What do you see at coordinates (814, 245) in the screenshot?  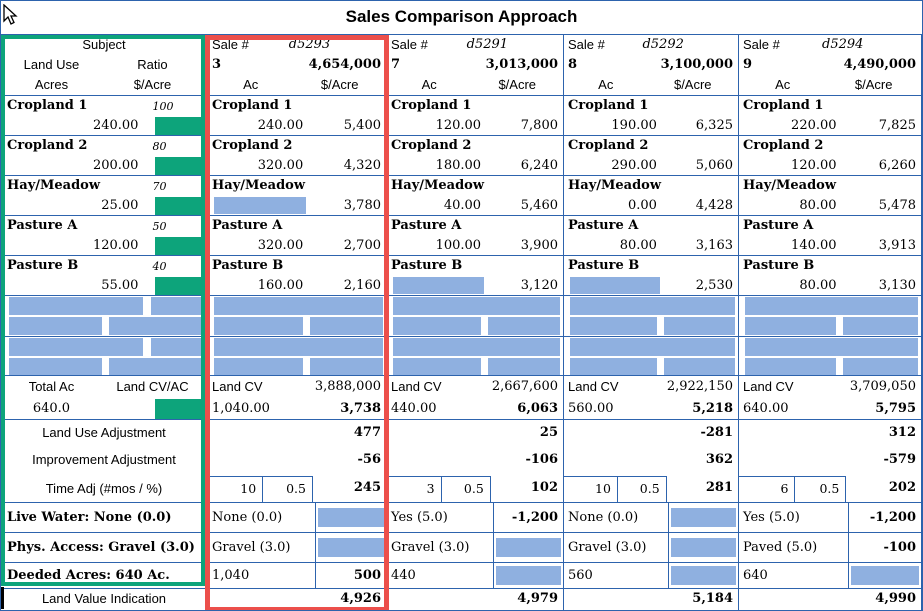 I see `acres-value-cell: 140.00` at bounding box center [814, 245].